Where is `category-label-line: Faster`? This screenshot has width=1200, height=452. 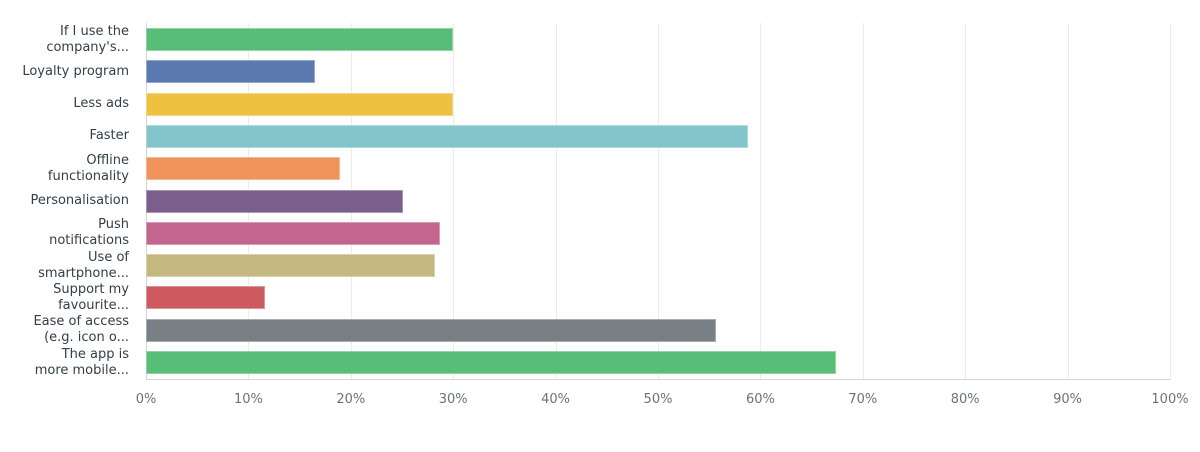 category-label-line: Faster is located at coordinates (109, 136).